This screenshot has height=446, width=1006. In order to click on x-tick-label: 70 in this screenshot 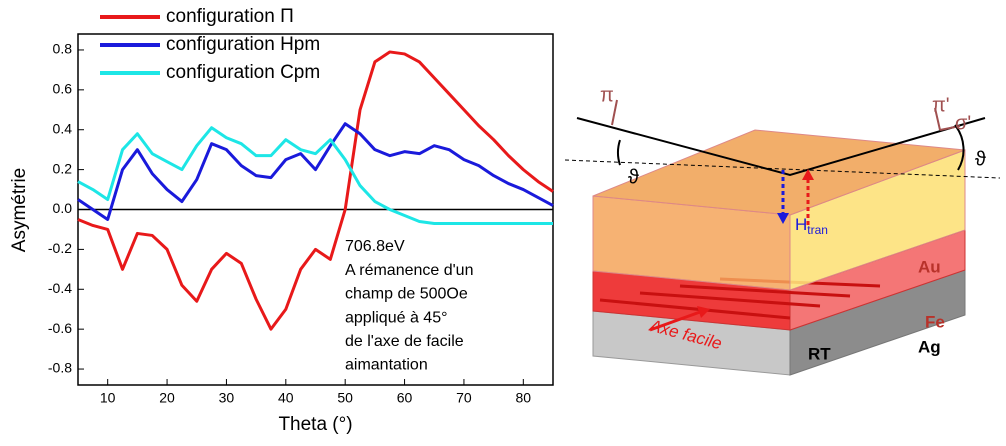, I will do `click(464, 398)`.